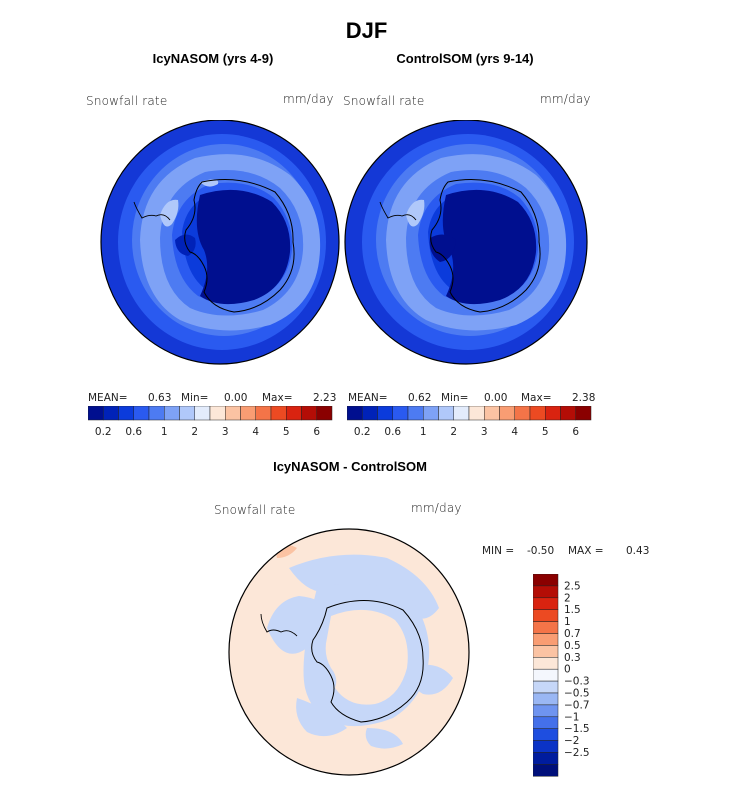  I want to click on difference-units: mm/day, so click(436, 508).